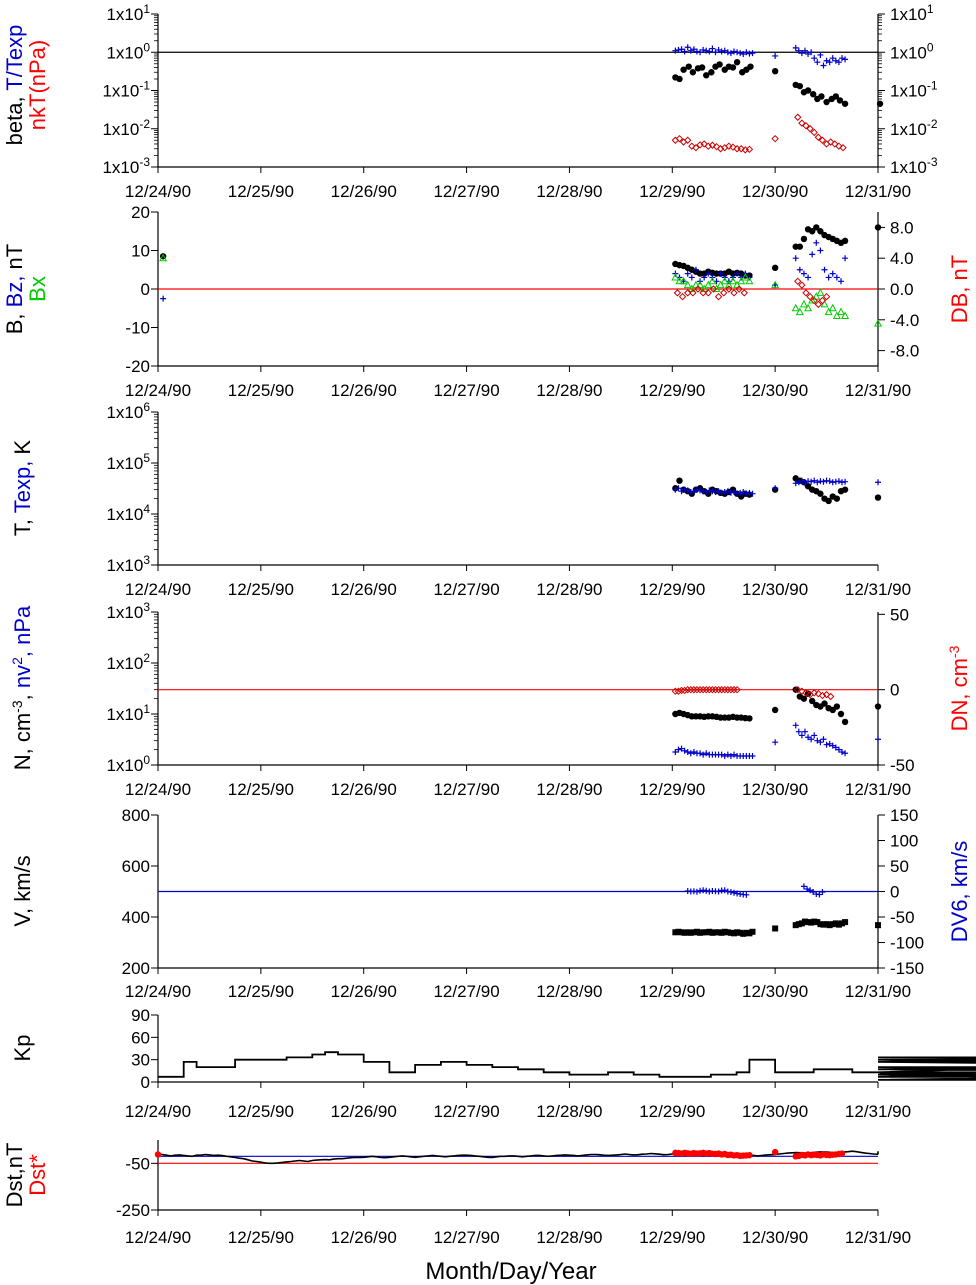  What do you see at coordinates (128, 51) in the screenshot?
I see `y-tick-label: 1x100` at bounding box center [128, 51].